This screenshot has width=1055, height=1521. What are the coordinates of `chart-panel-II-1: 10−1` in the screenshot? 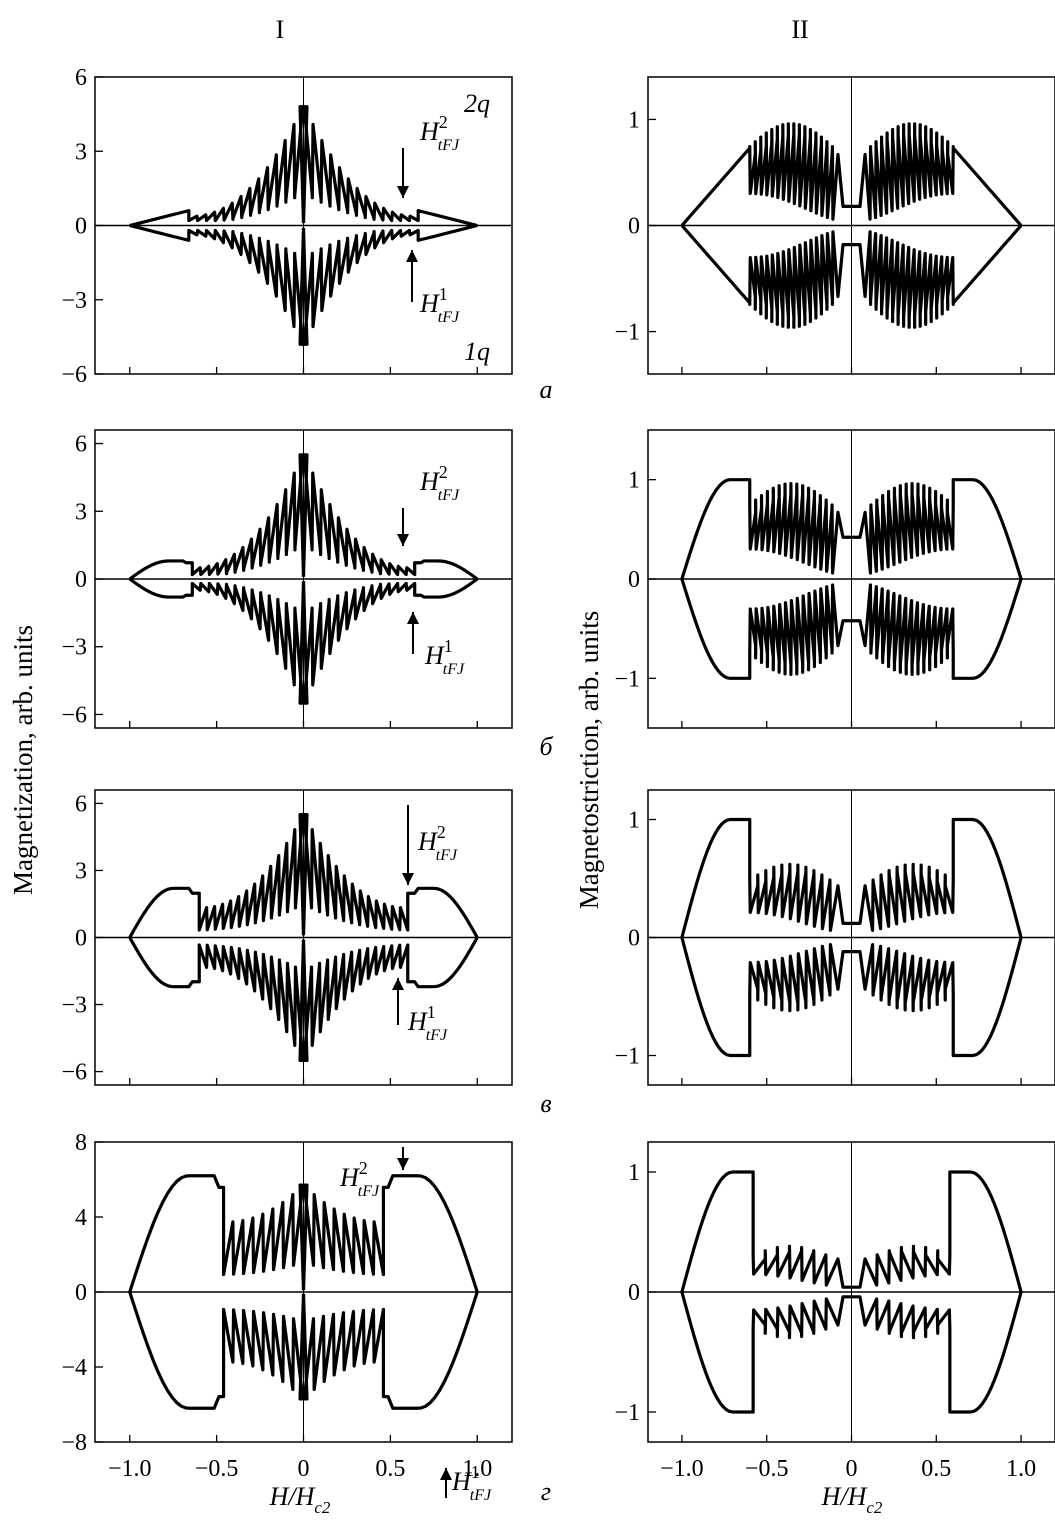 It's located at (834, 225).